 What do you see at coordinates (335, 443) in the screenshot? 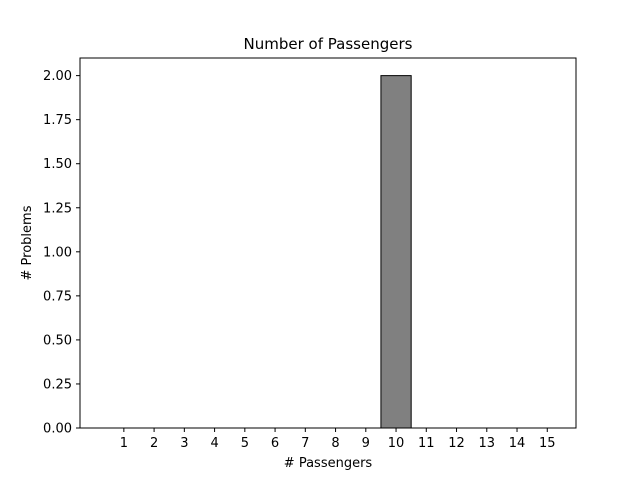
I see `x-tick-label-8: 8` at bounding box center [335, 443].